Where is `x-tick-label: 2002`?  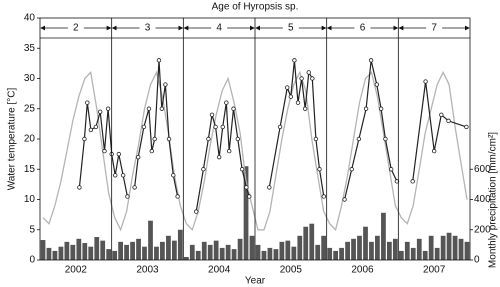
x-tick-label: 2002 is located at coordinates (76, 270).